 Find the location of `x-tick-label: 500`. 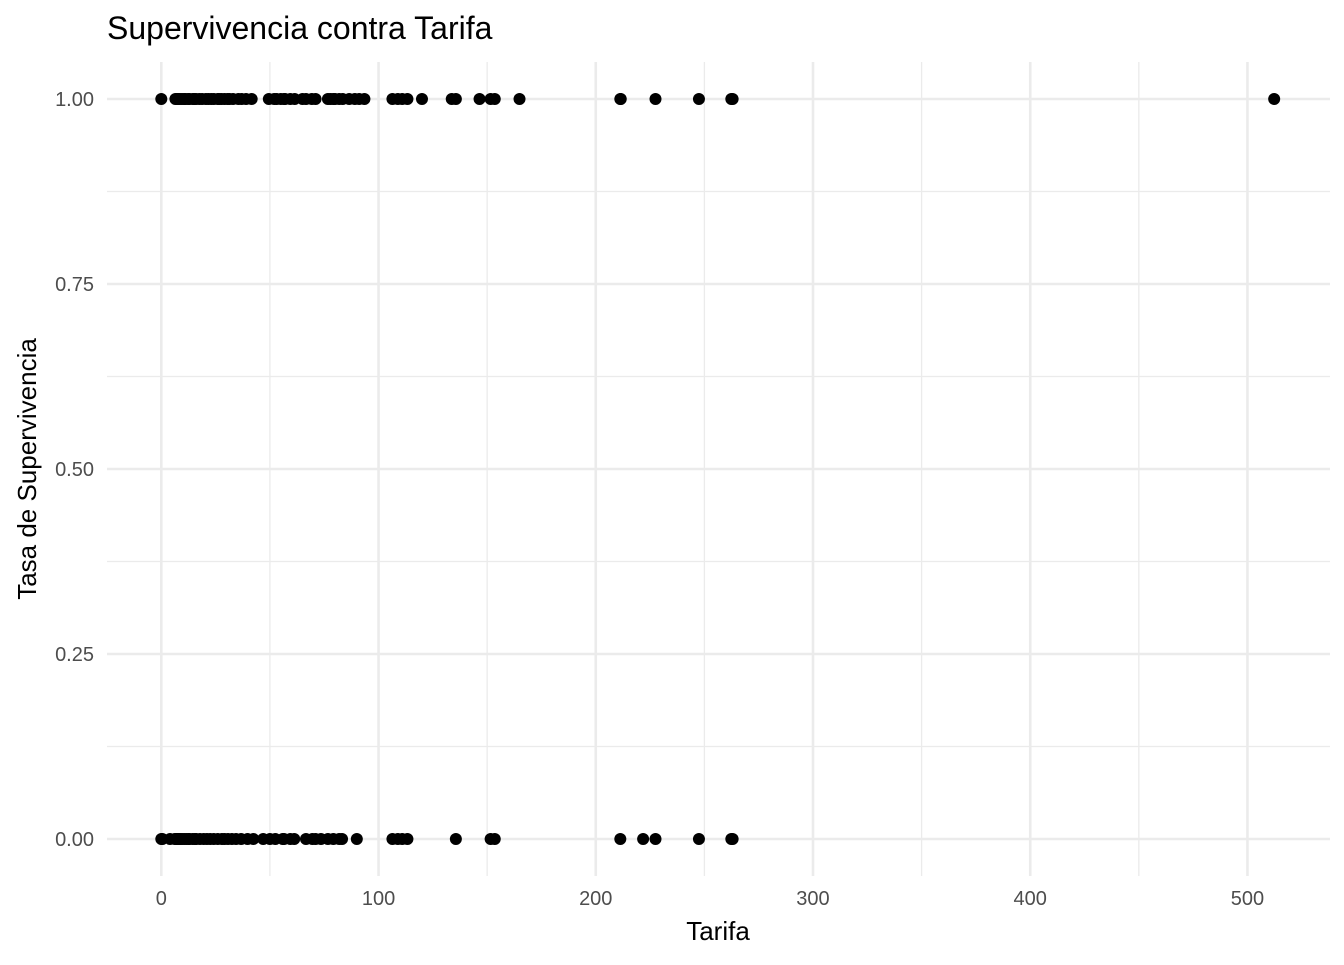

x-tick-label: 500 is located at coordinates (1247, 899).